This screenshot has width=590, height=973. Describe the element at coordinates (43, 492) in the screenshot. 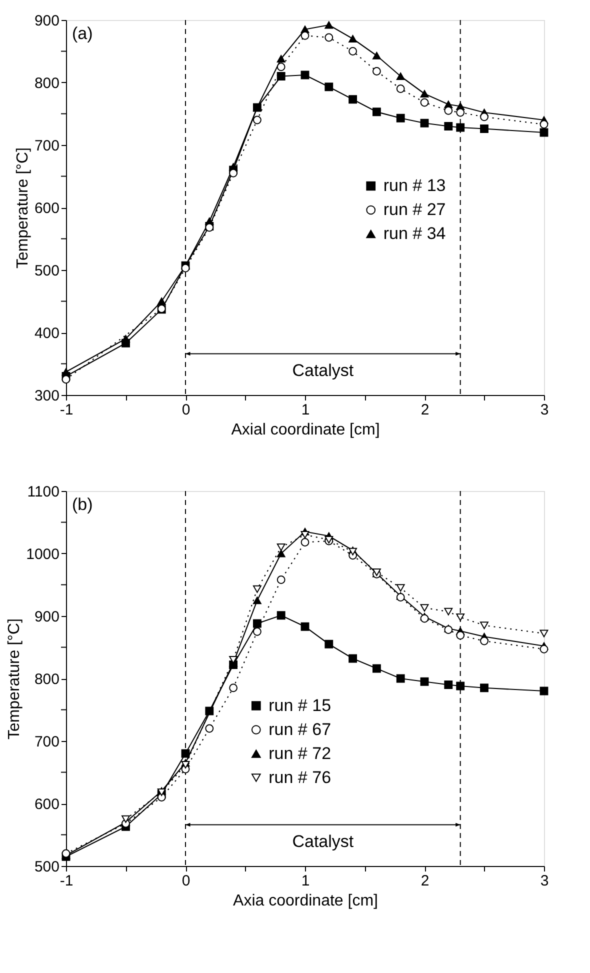

I see `y-tick-label: 1100` at that location.